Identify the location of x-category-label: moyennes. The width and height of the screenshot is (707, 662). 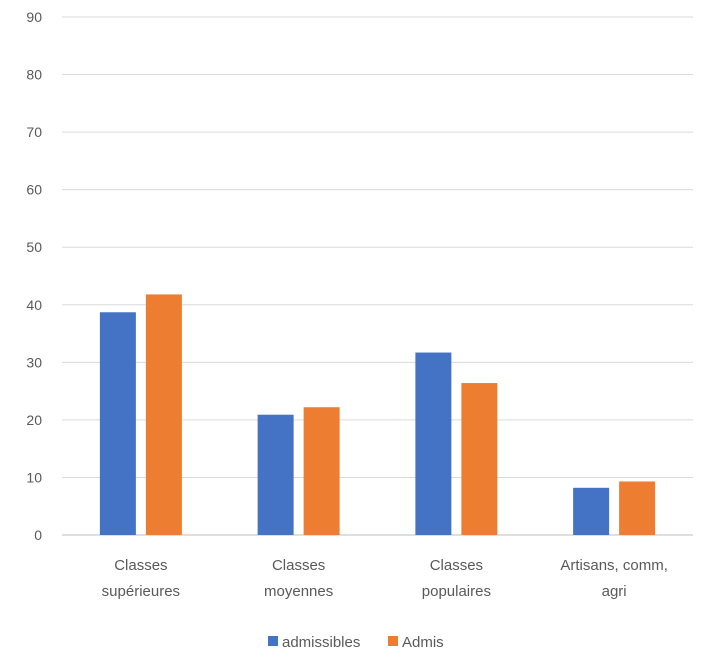
(298, 591).